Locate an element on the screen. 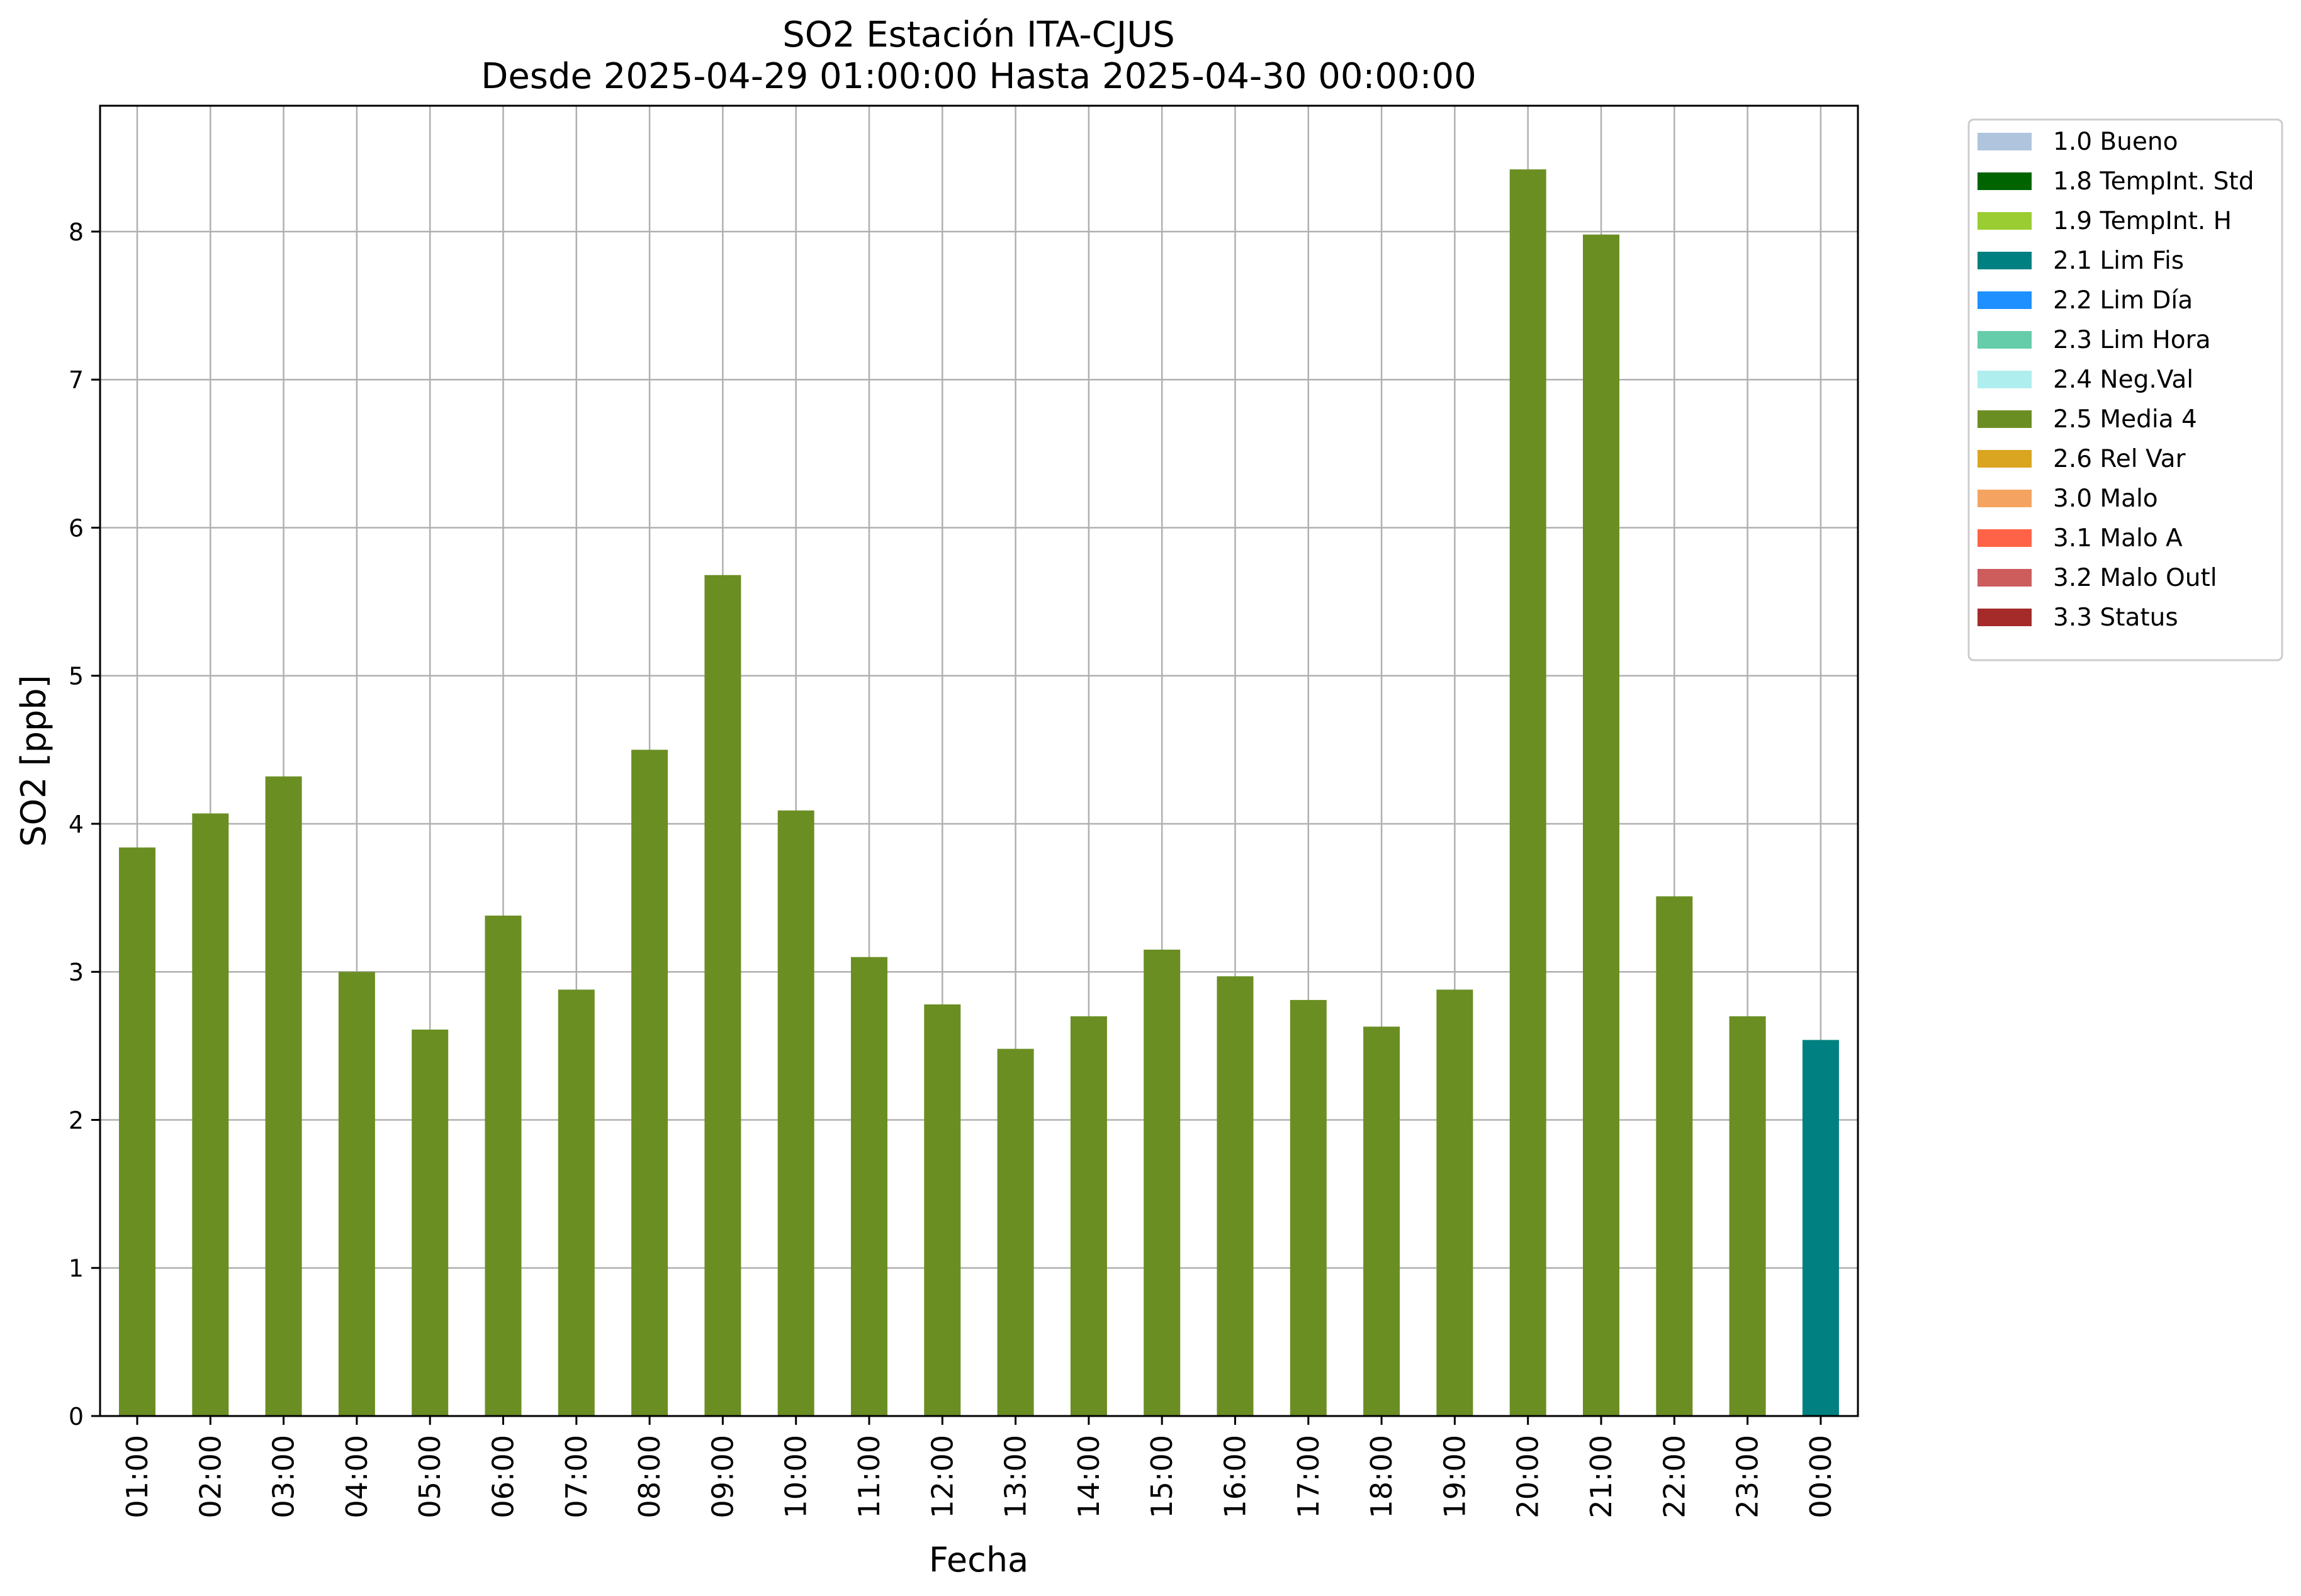 The image size is (2301, 1596). x-tick-label: 00:00 is located at coordinates (1821, 1477).